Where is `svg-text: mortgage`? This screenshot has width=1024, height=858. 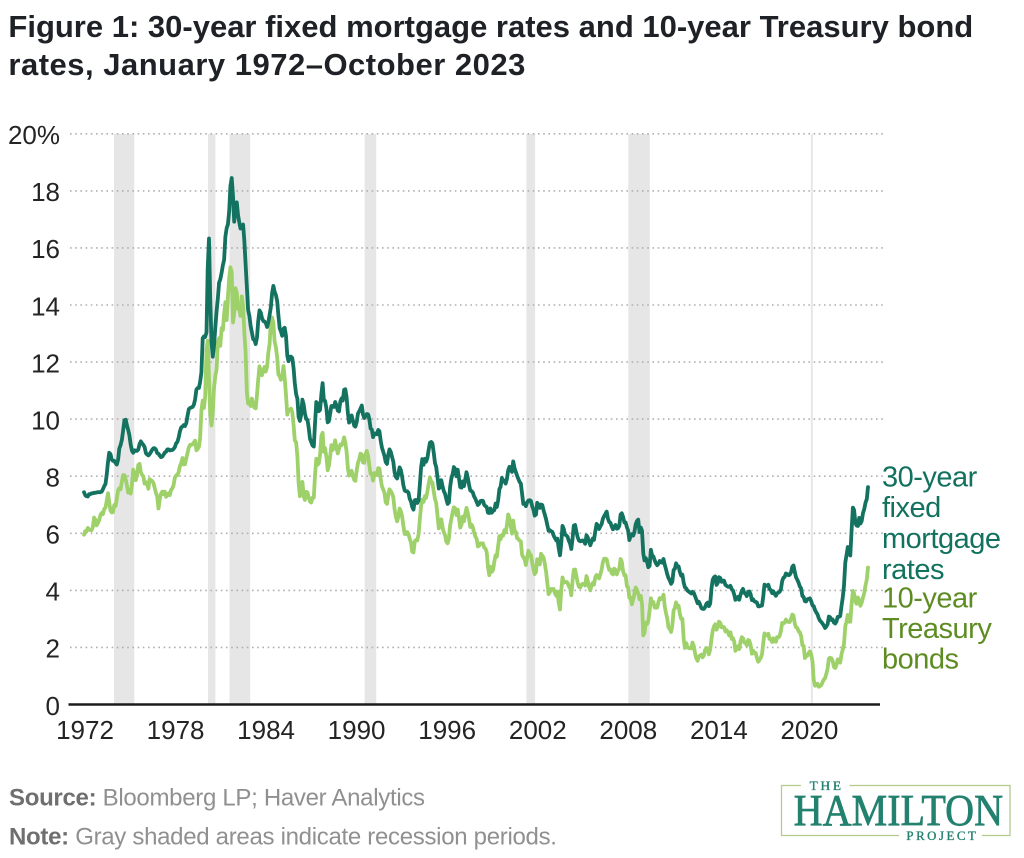
svg-text: mortgage is located at coordinates (941, 539).